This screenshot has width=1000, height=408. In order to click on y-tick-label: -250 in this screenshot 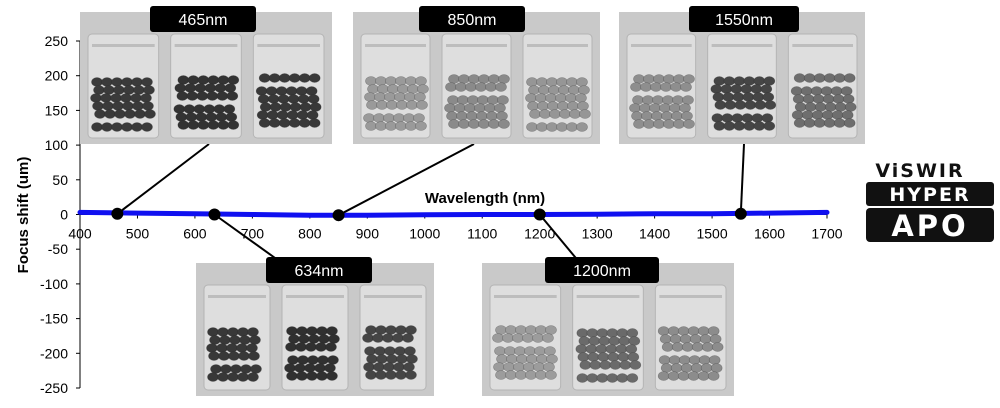, I will do `click(54, 388)`.